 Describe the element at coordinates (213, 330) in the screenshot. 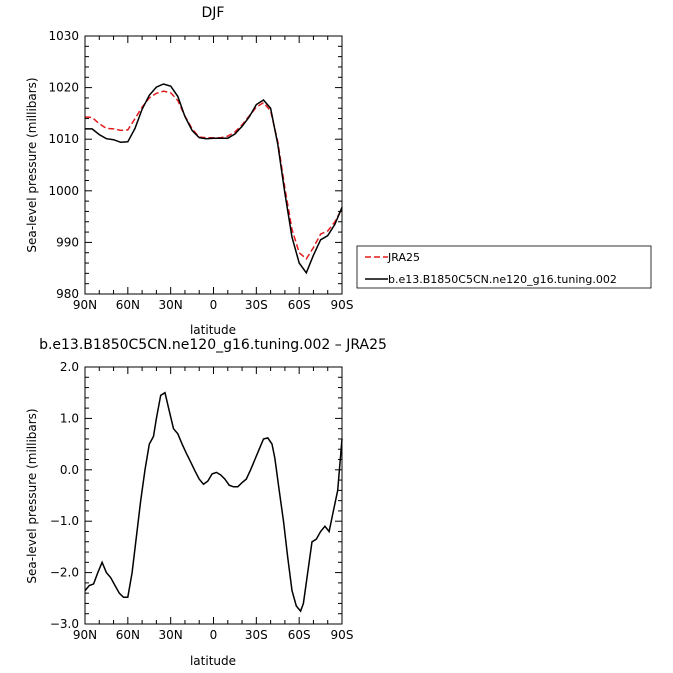

I see `top-x-axis-label: latitude` at that location.